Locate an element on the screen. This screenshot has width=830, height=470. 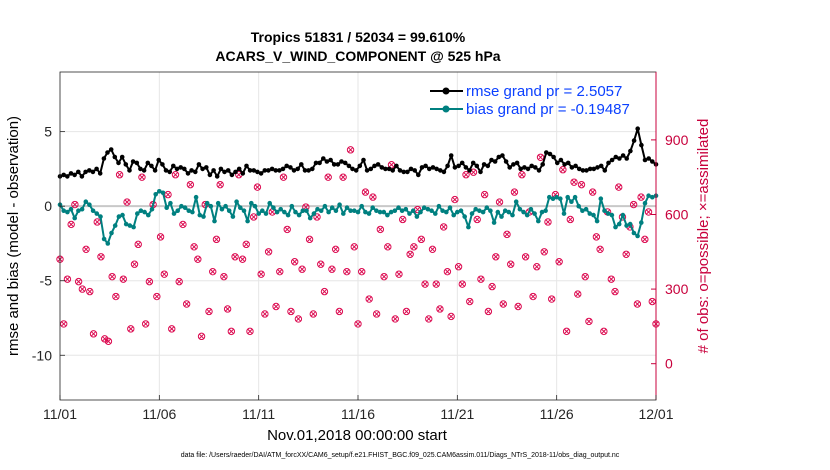
x-tick-label: 11/11 is located at coordinates (258, 414).